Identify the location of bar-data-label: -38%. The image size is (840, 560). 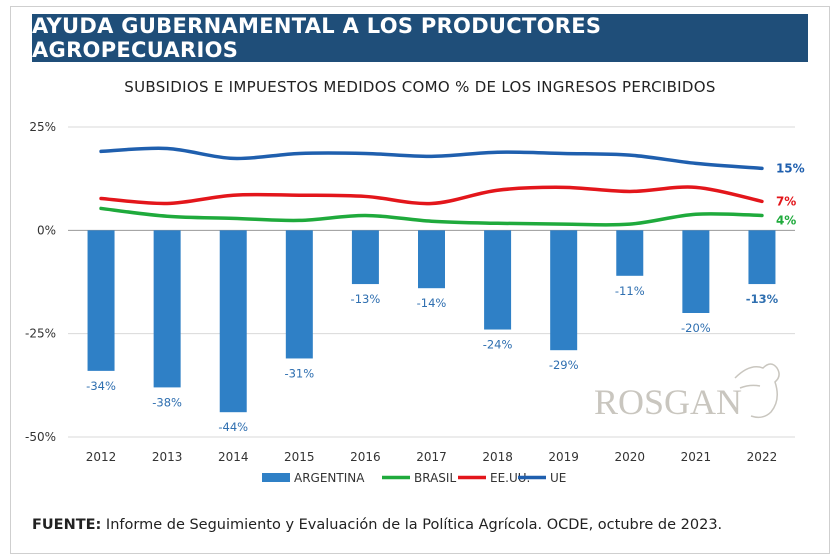
(167, 402).